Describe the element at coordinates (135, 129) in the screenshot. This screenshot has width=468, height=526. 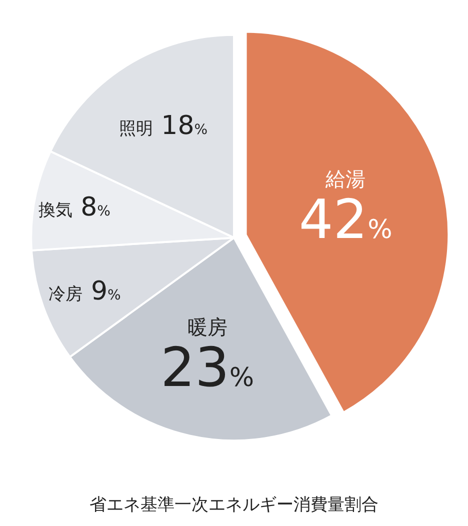
I see `slice-label: 照明` at that location.